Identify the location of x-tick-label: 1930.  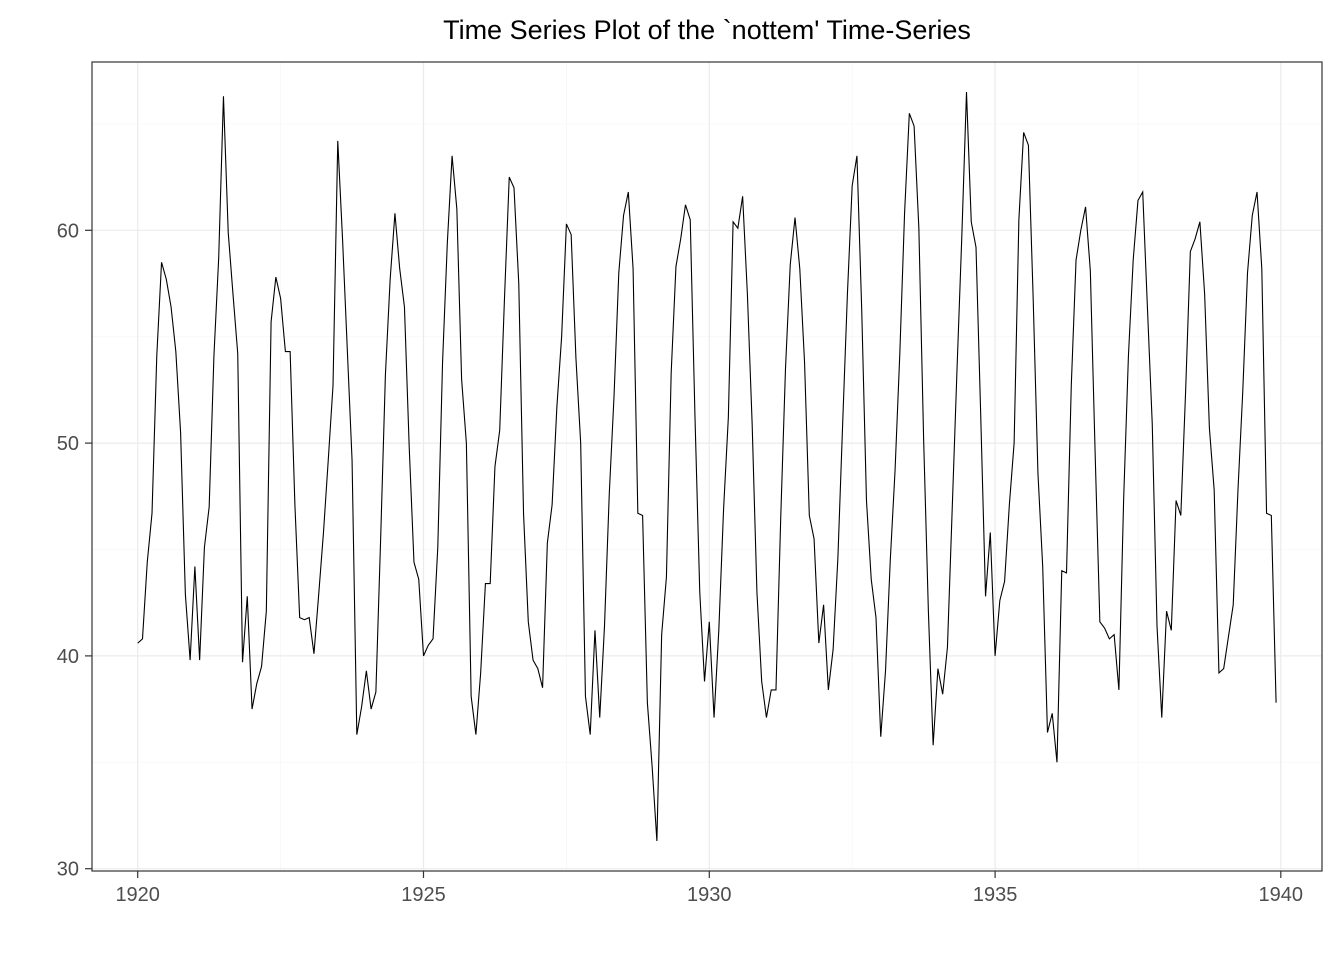
(709, 895).